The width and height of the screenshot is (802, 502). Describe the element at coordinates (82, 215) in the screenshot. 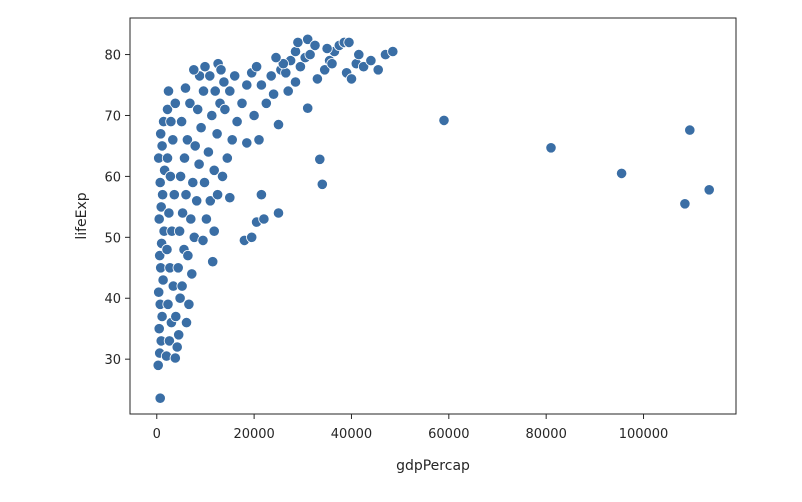

I see `y-axis-label: lifeExp` at that location.